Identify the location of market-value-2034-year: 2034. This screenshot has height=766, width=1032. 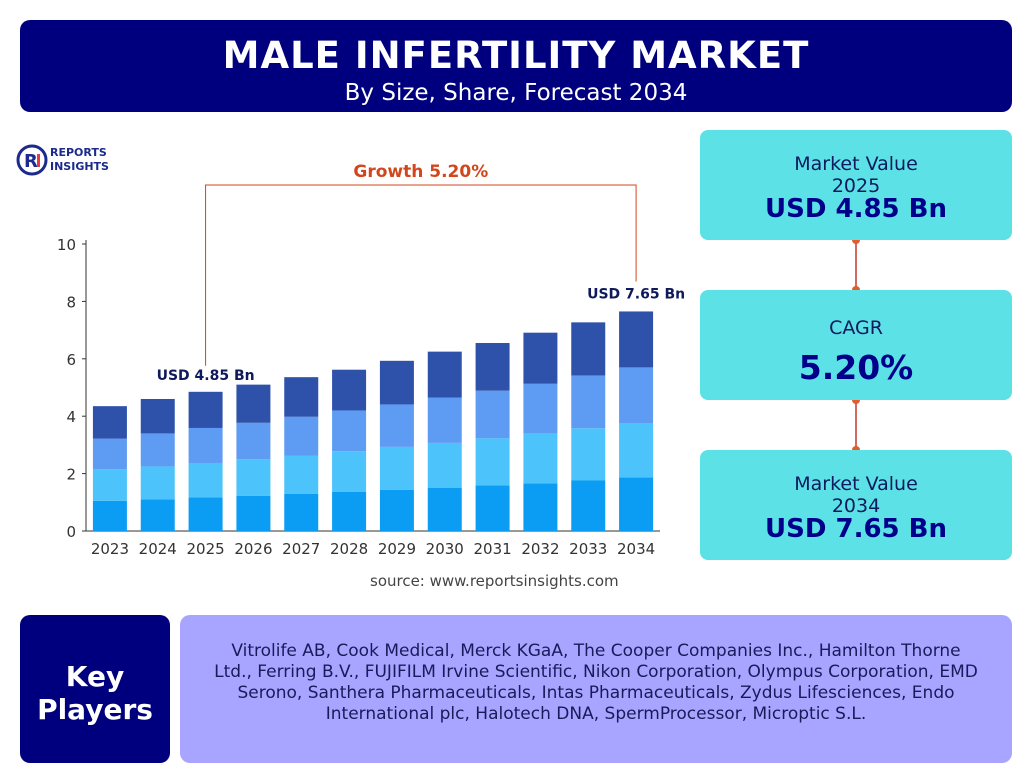
(856, 506).